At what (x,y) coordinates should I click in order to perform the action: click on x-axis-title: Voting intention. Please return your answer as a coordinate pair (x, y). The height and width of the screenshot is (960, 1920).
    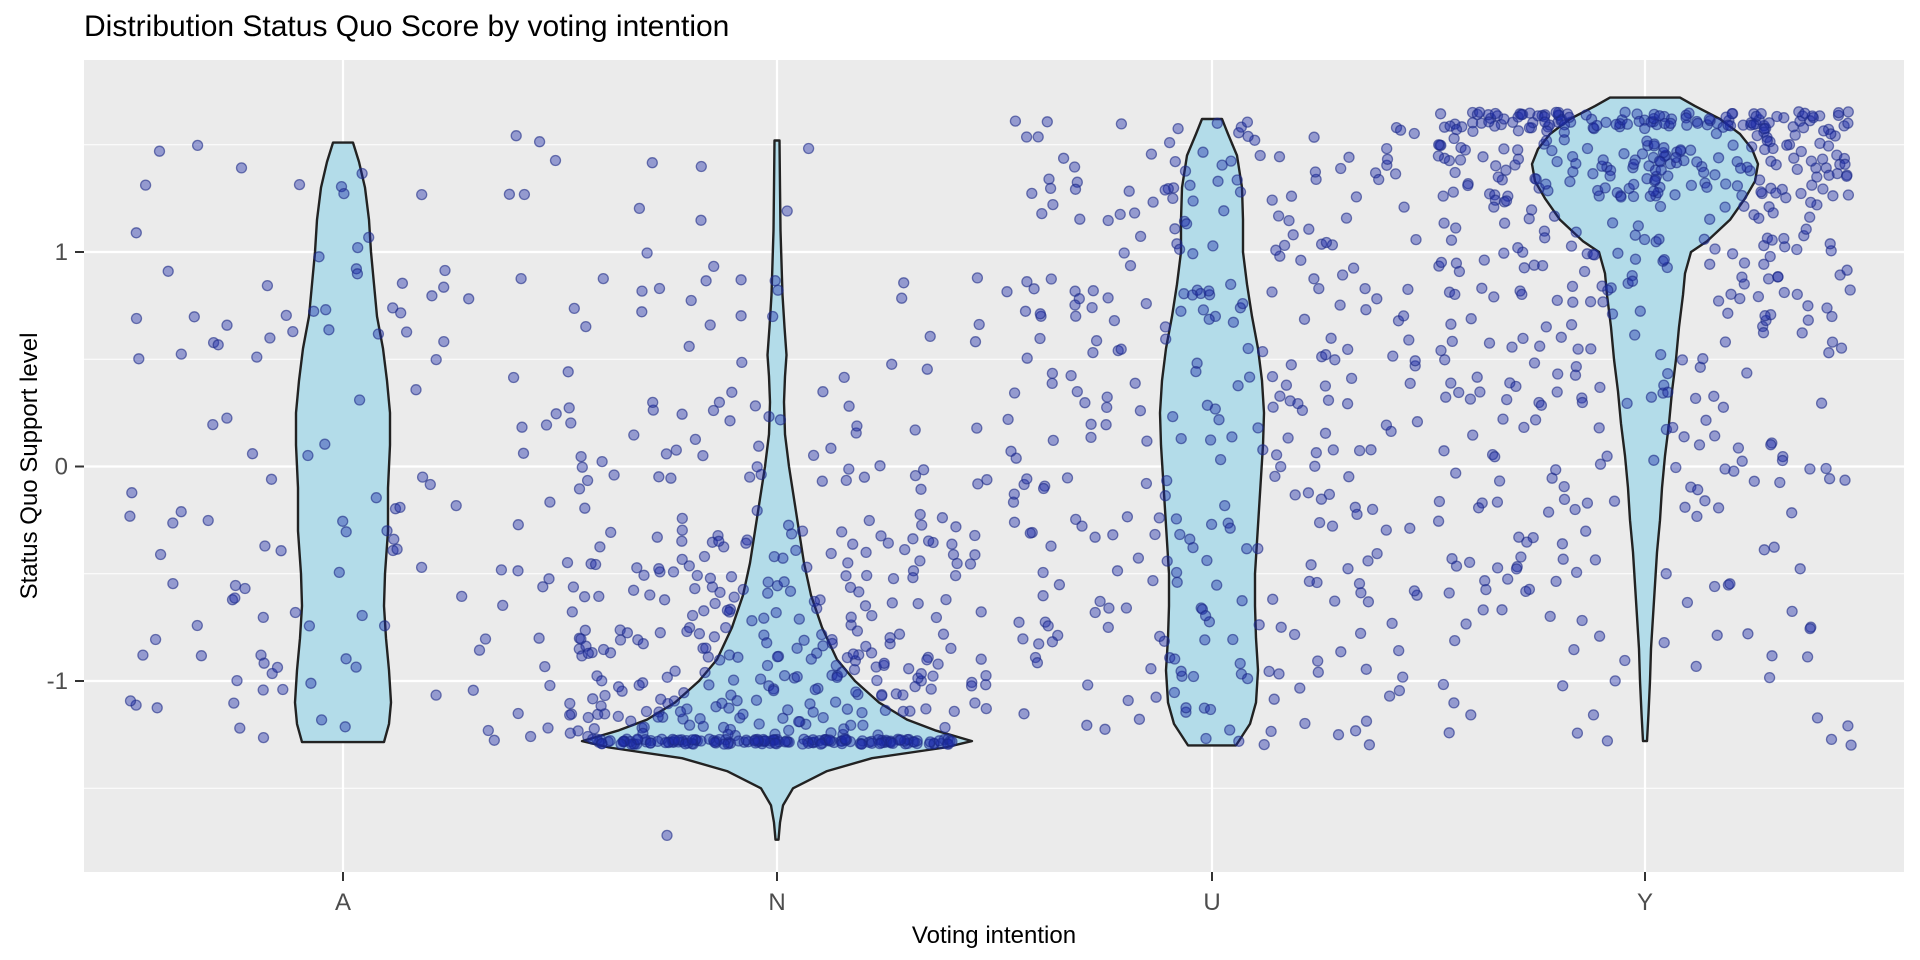
    Looking at the image, I should click on (994, 935).